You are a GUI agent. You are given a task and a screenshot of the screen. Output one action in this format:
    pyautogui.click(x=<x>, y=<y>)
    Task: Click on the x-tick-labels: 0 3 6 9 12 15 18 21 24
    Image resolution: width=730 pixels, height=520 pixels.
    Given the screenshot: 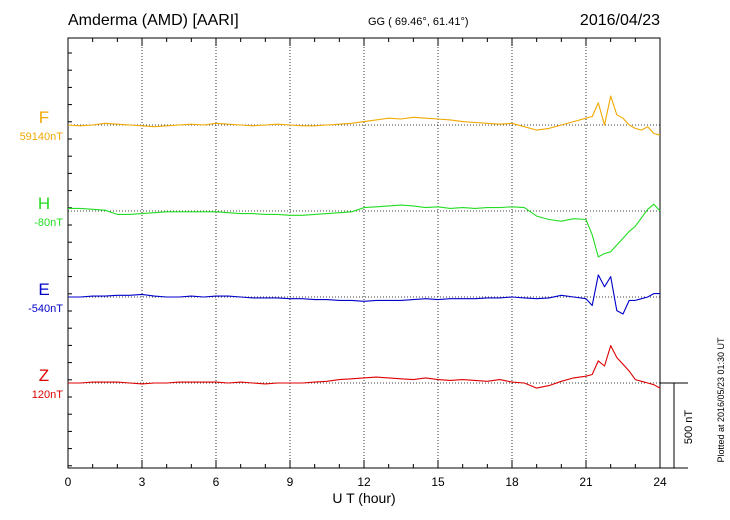 What is the action you would take?
    pyautogui.click(x=366, y=482)
    